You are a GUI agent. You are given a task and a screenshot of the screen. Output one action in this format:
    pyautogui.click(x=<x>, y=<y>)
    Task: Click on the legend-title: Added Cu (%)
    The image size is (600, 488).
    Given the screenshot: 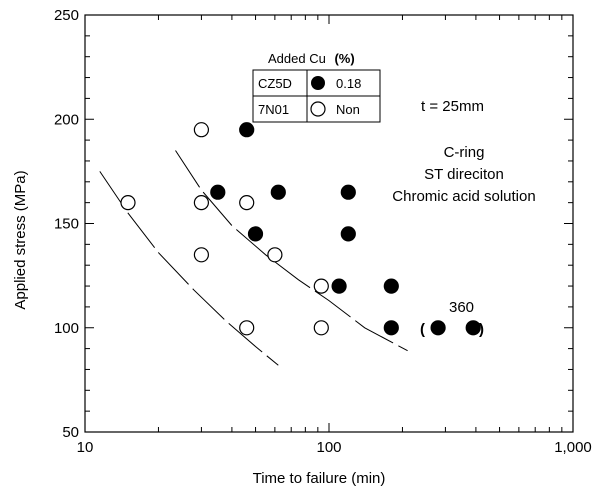 What is the action you would take?
    pyautogui.click(x=311, y=58)
    